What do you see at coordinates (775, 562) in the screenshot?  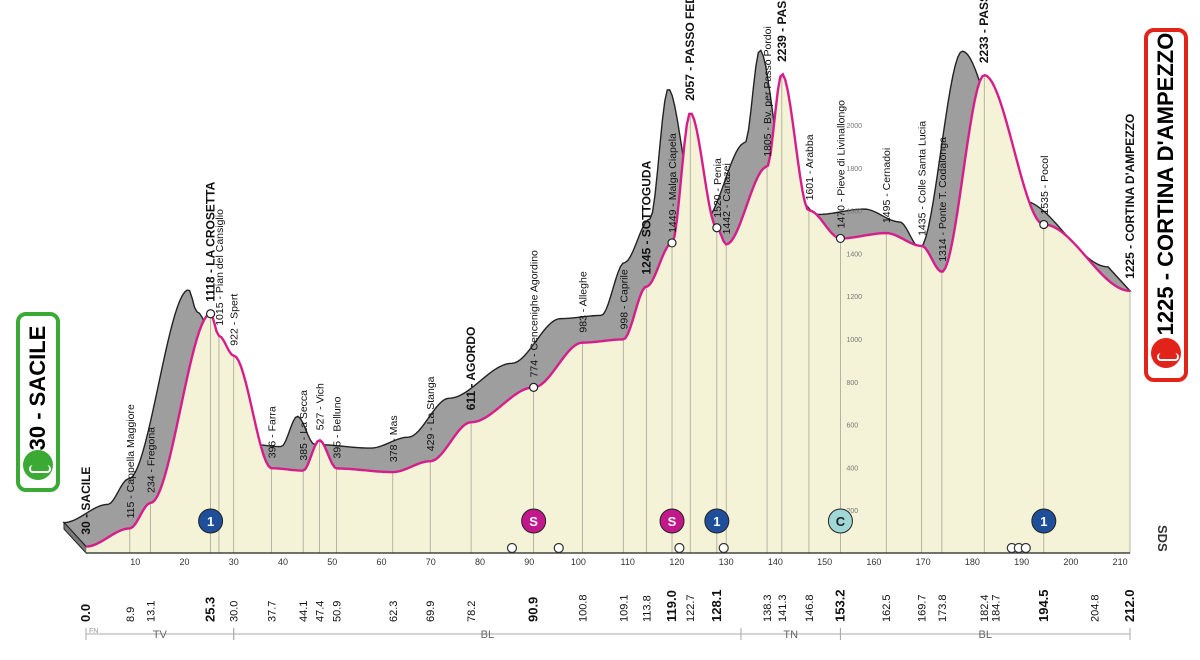 I see `km-tick-label: 140` at bounding box center [775, 562].